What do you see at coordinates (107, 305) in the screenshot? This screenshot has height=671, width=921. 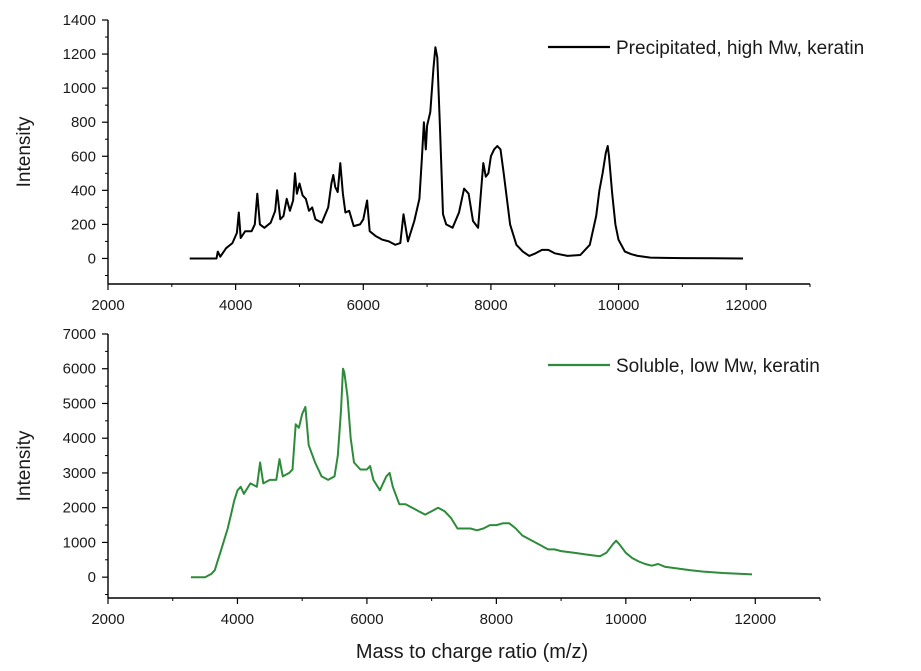 I see `top-x-tick-label: 2000` at bounding box center [107, 305].